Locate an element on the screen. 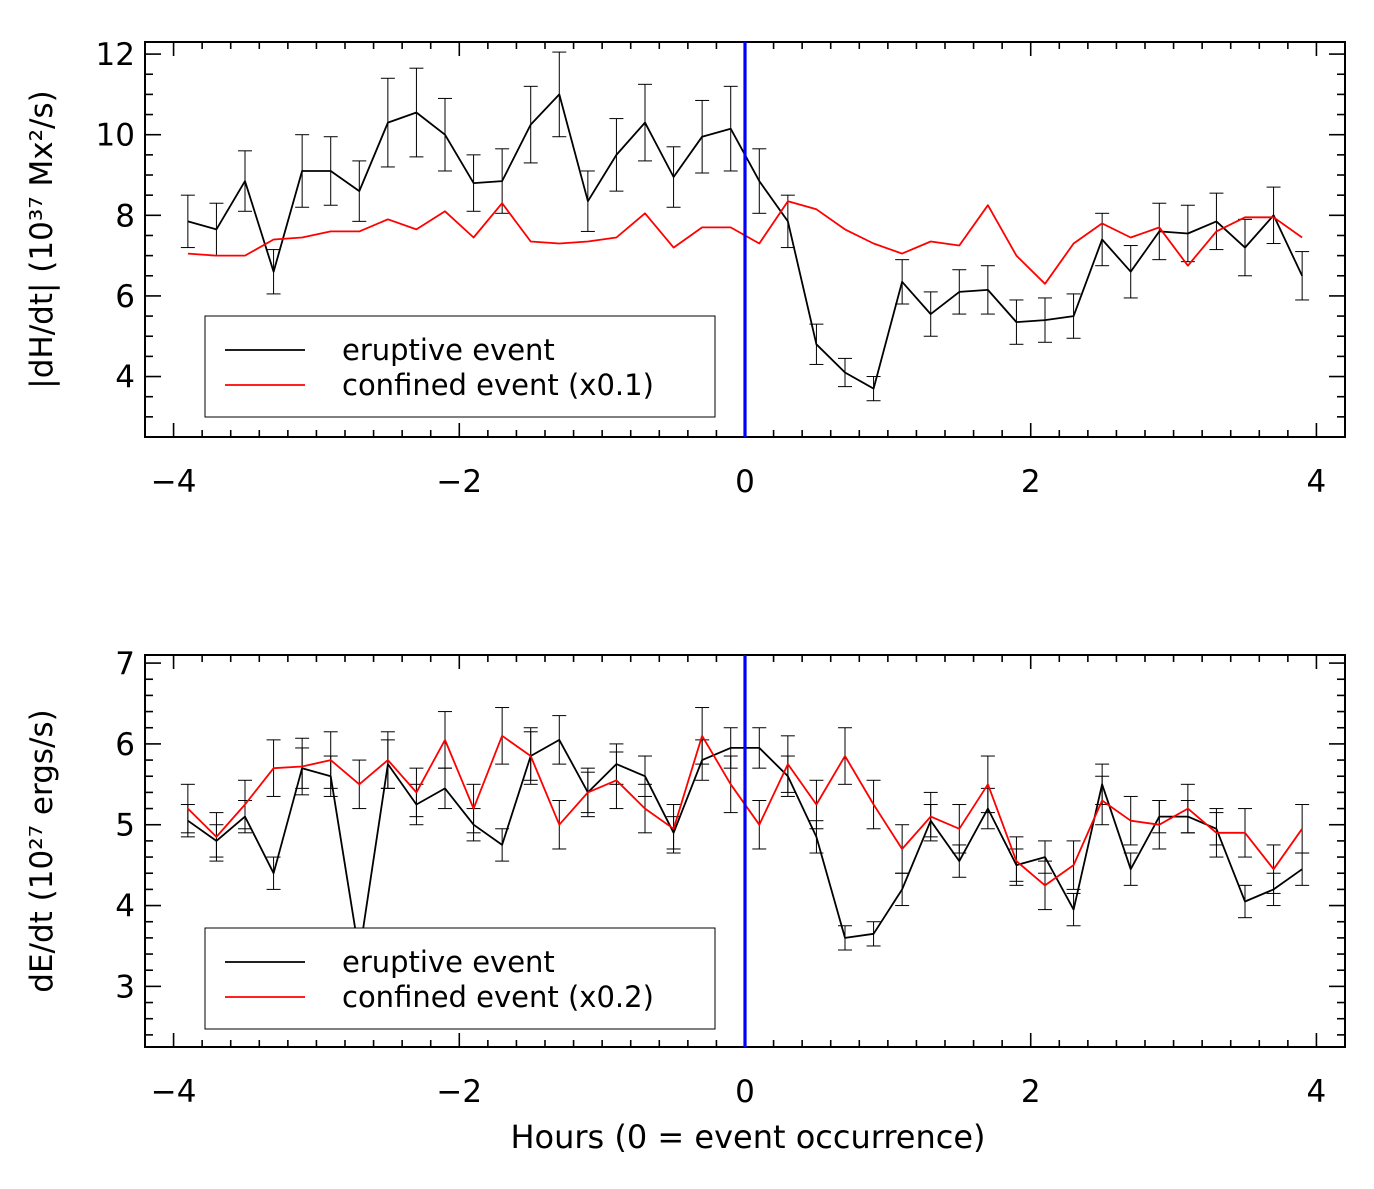 This screenshot has width=1374, height=1189. y-tick-label: 7 is located at coordinates (125, 664).